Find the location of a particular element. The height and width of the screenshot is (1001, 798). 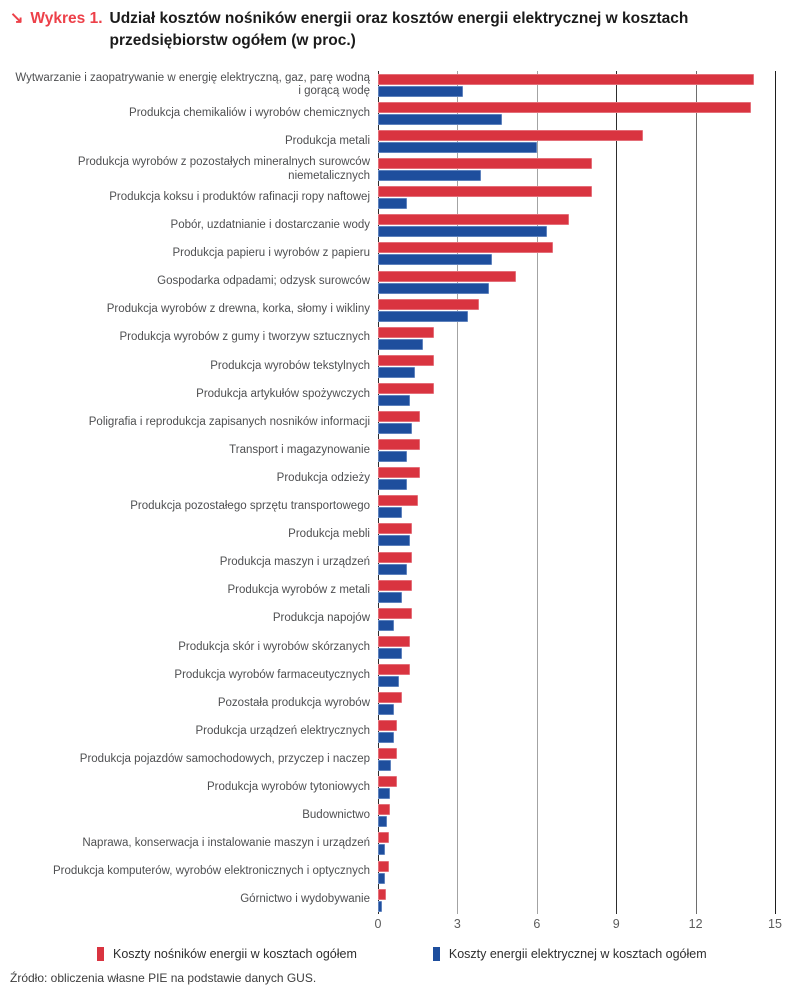

chart-row: Produkcja odzieży is located at coordinates (404, 479).